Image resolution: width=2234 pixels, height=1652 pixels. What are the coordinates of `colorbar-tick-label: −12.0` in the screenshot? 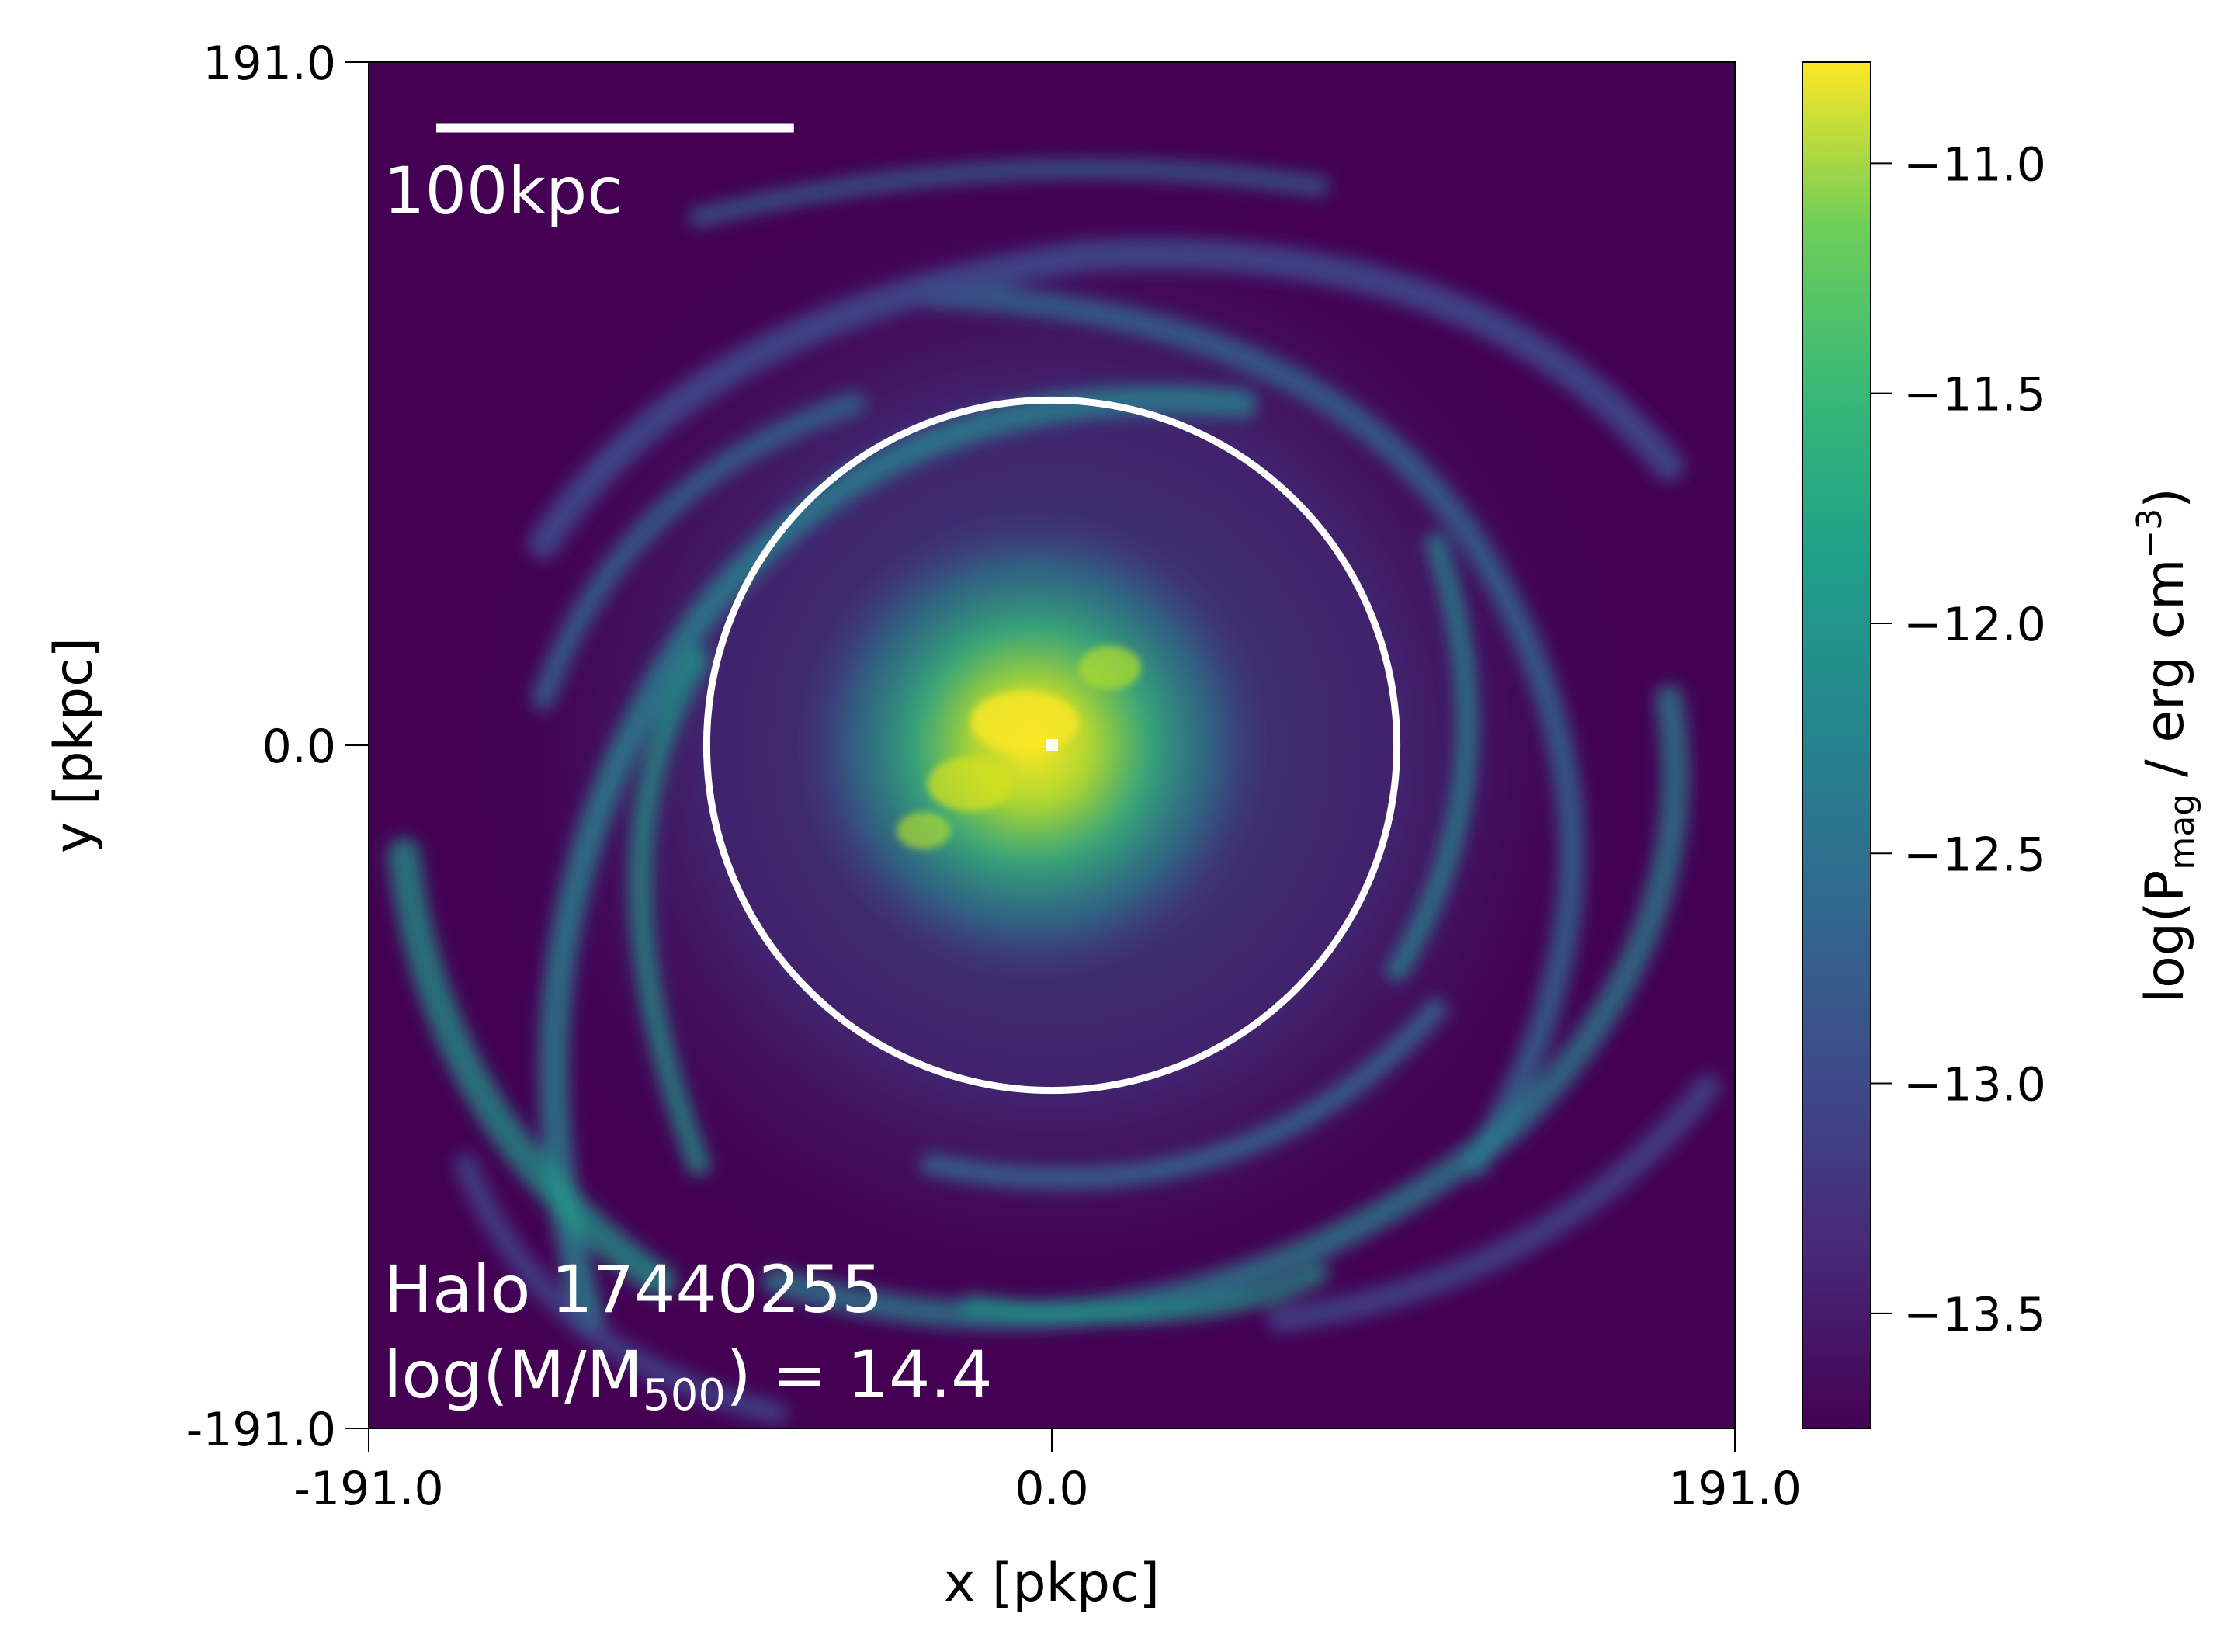 It's located at (1975, 625).